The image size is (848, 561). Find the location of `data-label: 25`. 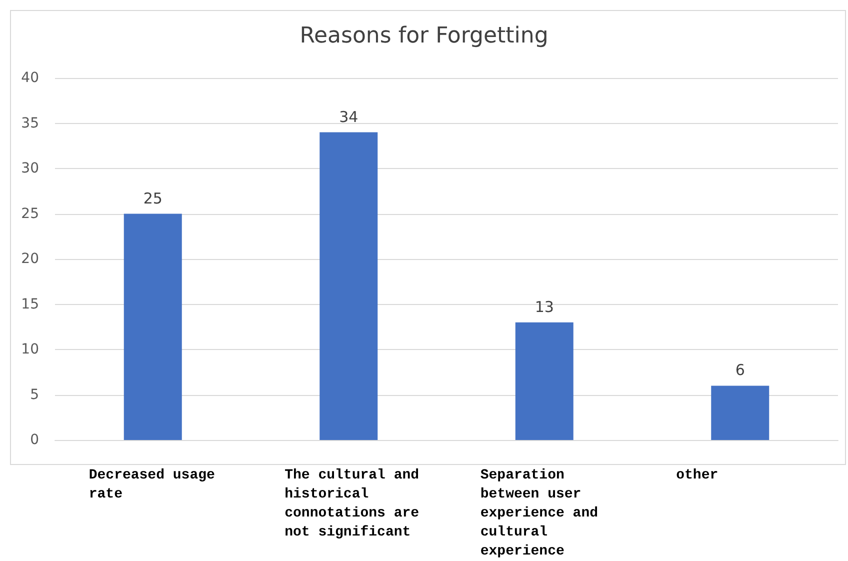

data-label: 25 is located at coordinates (152, 198).